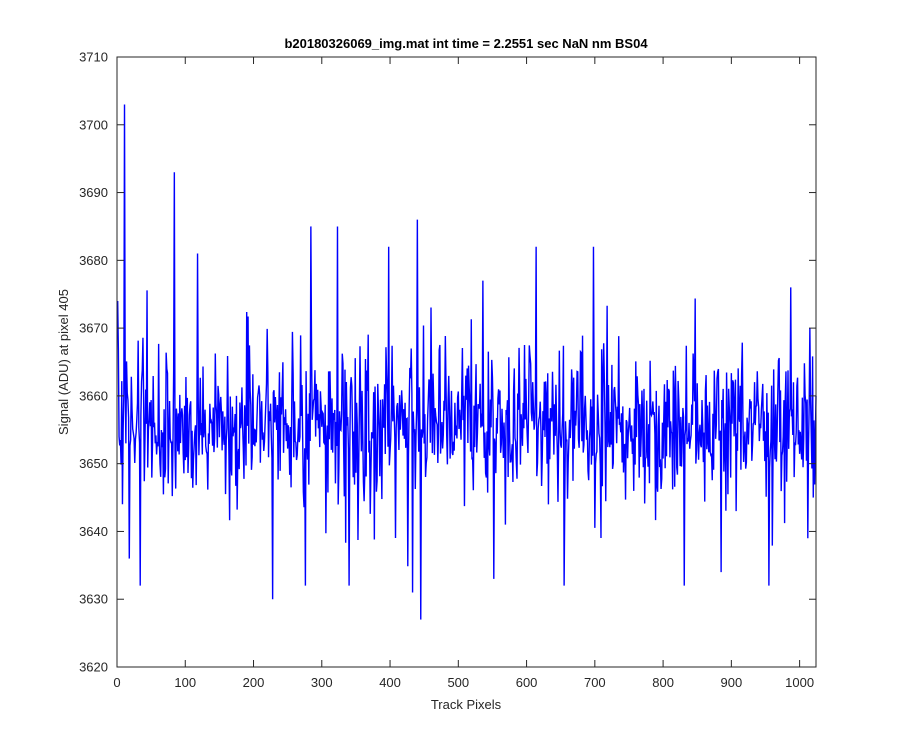 This screenshot has height=750, width=900. I want to click on x-tick-label: 700, so click(595, 682).